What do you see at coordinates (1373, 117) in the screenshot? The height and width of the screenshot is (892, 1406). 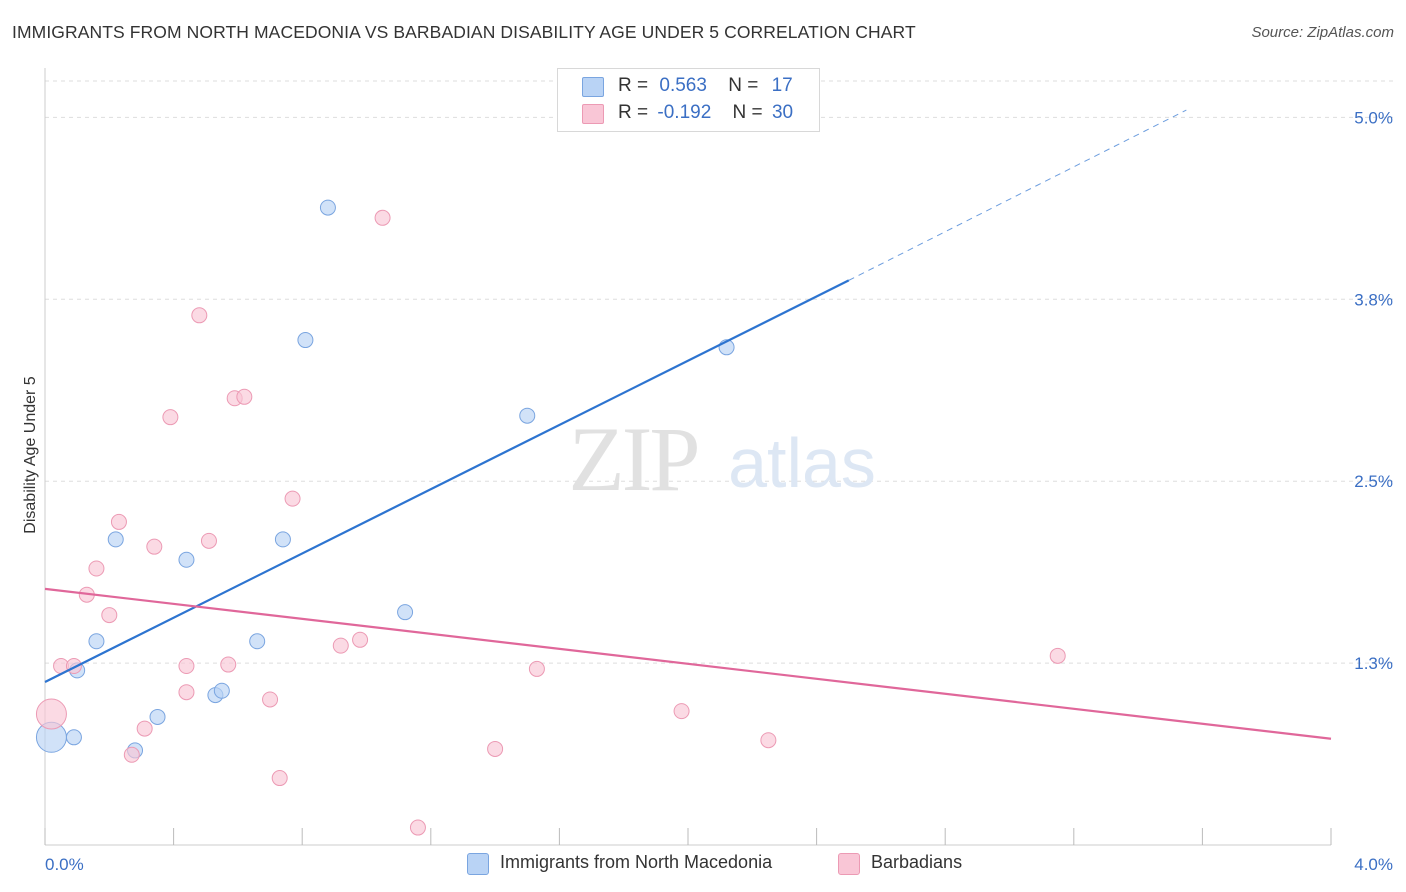 I see `y-tick-label: 5.0%` at bounding box center [1373, 117].